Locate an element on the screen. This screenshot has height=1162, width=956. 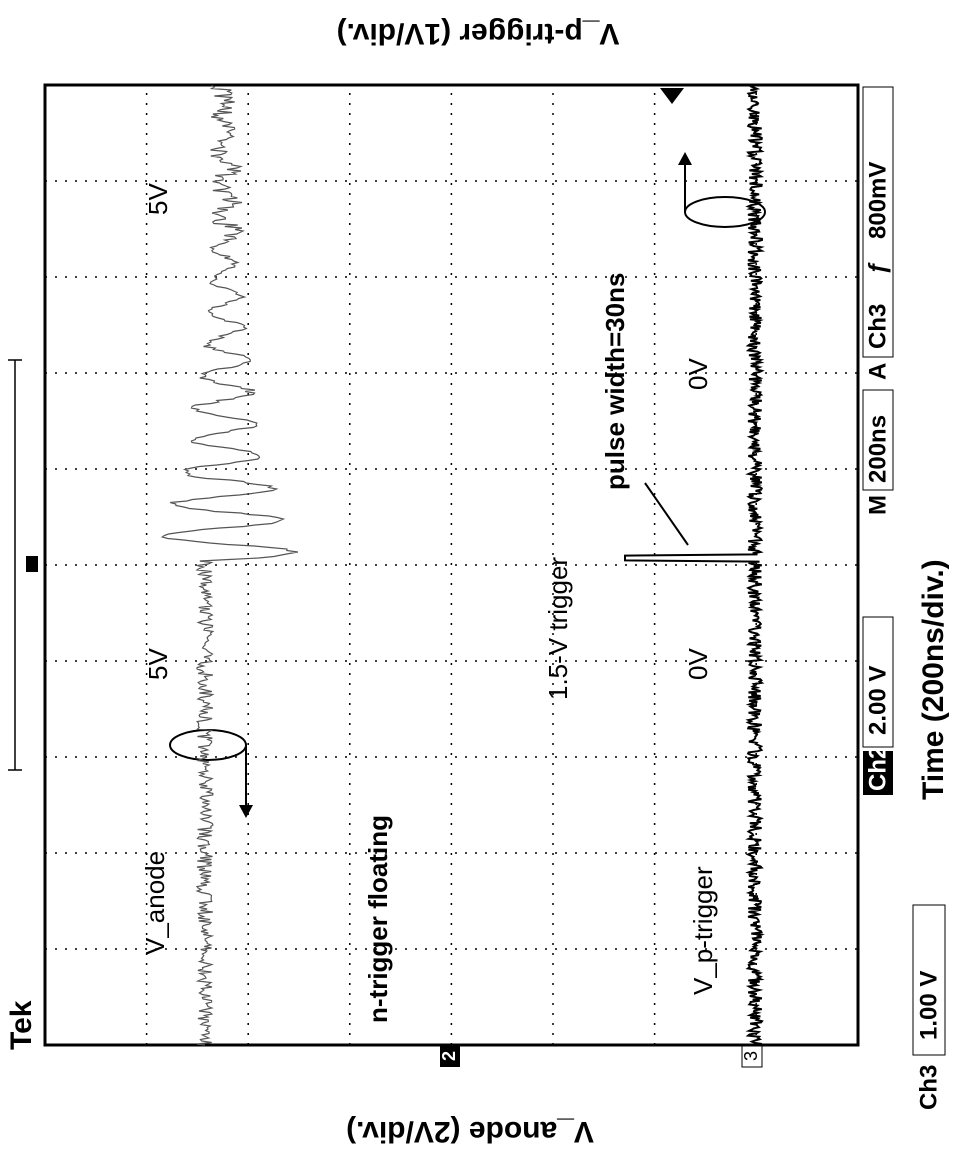
ch3-marker: 3 is located at coordinates (751, 1056).